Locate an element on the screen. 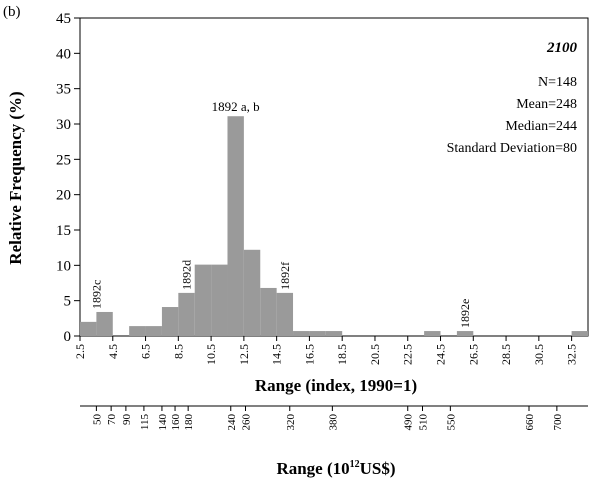  x-axis-title: Range (index, 1990=1) is located at coordinates (336, 385).